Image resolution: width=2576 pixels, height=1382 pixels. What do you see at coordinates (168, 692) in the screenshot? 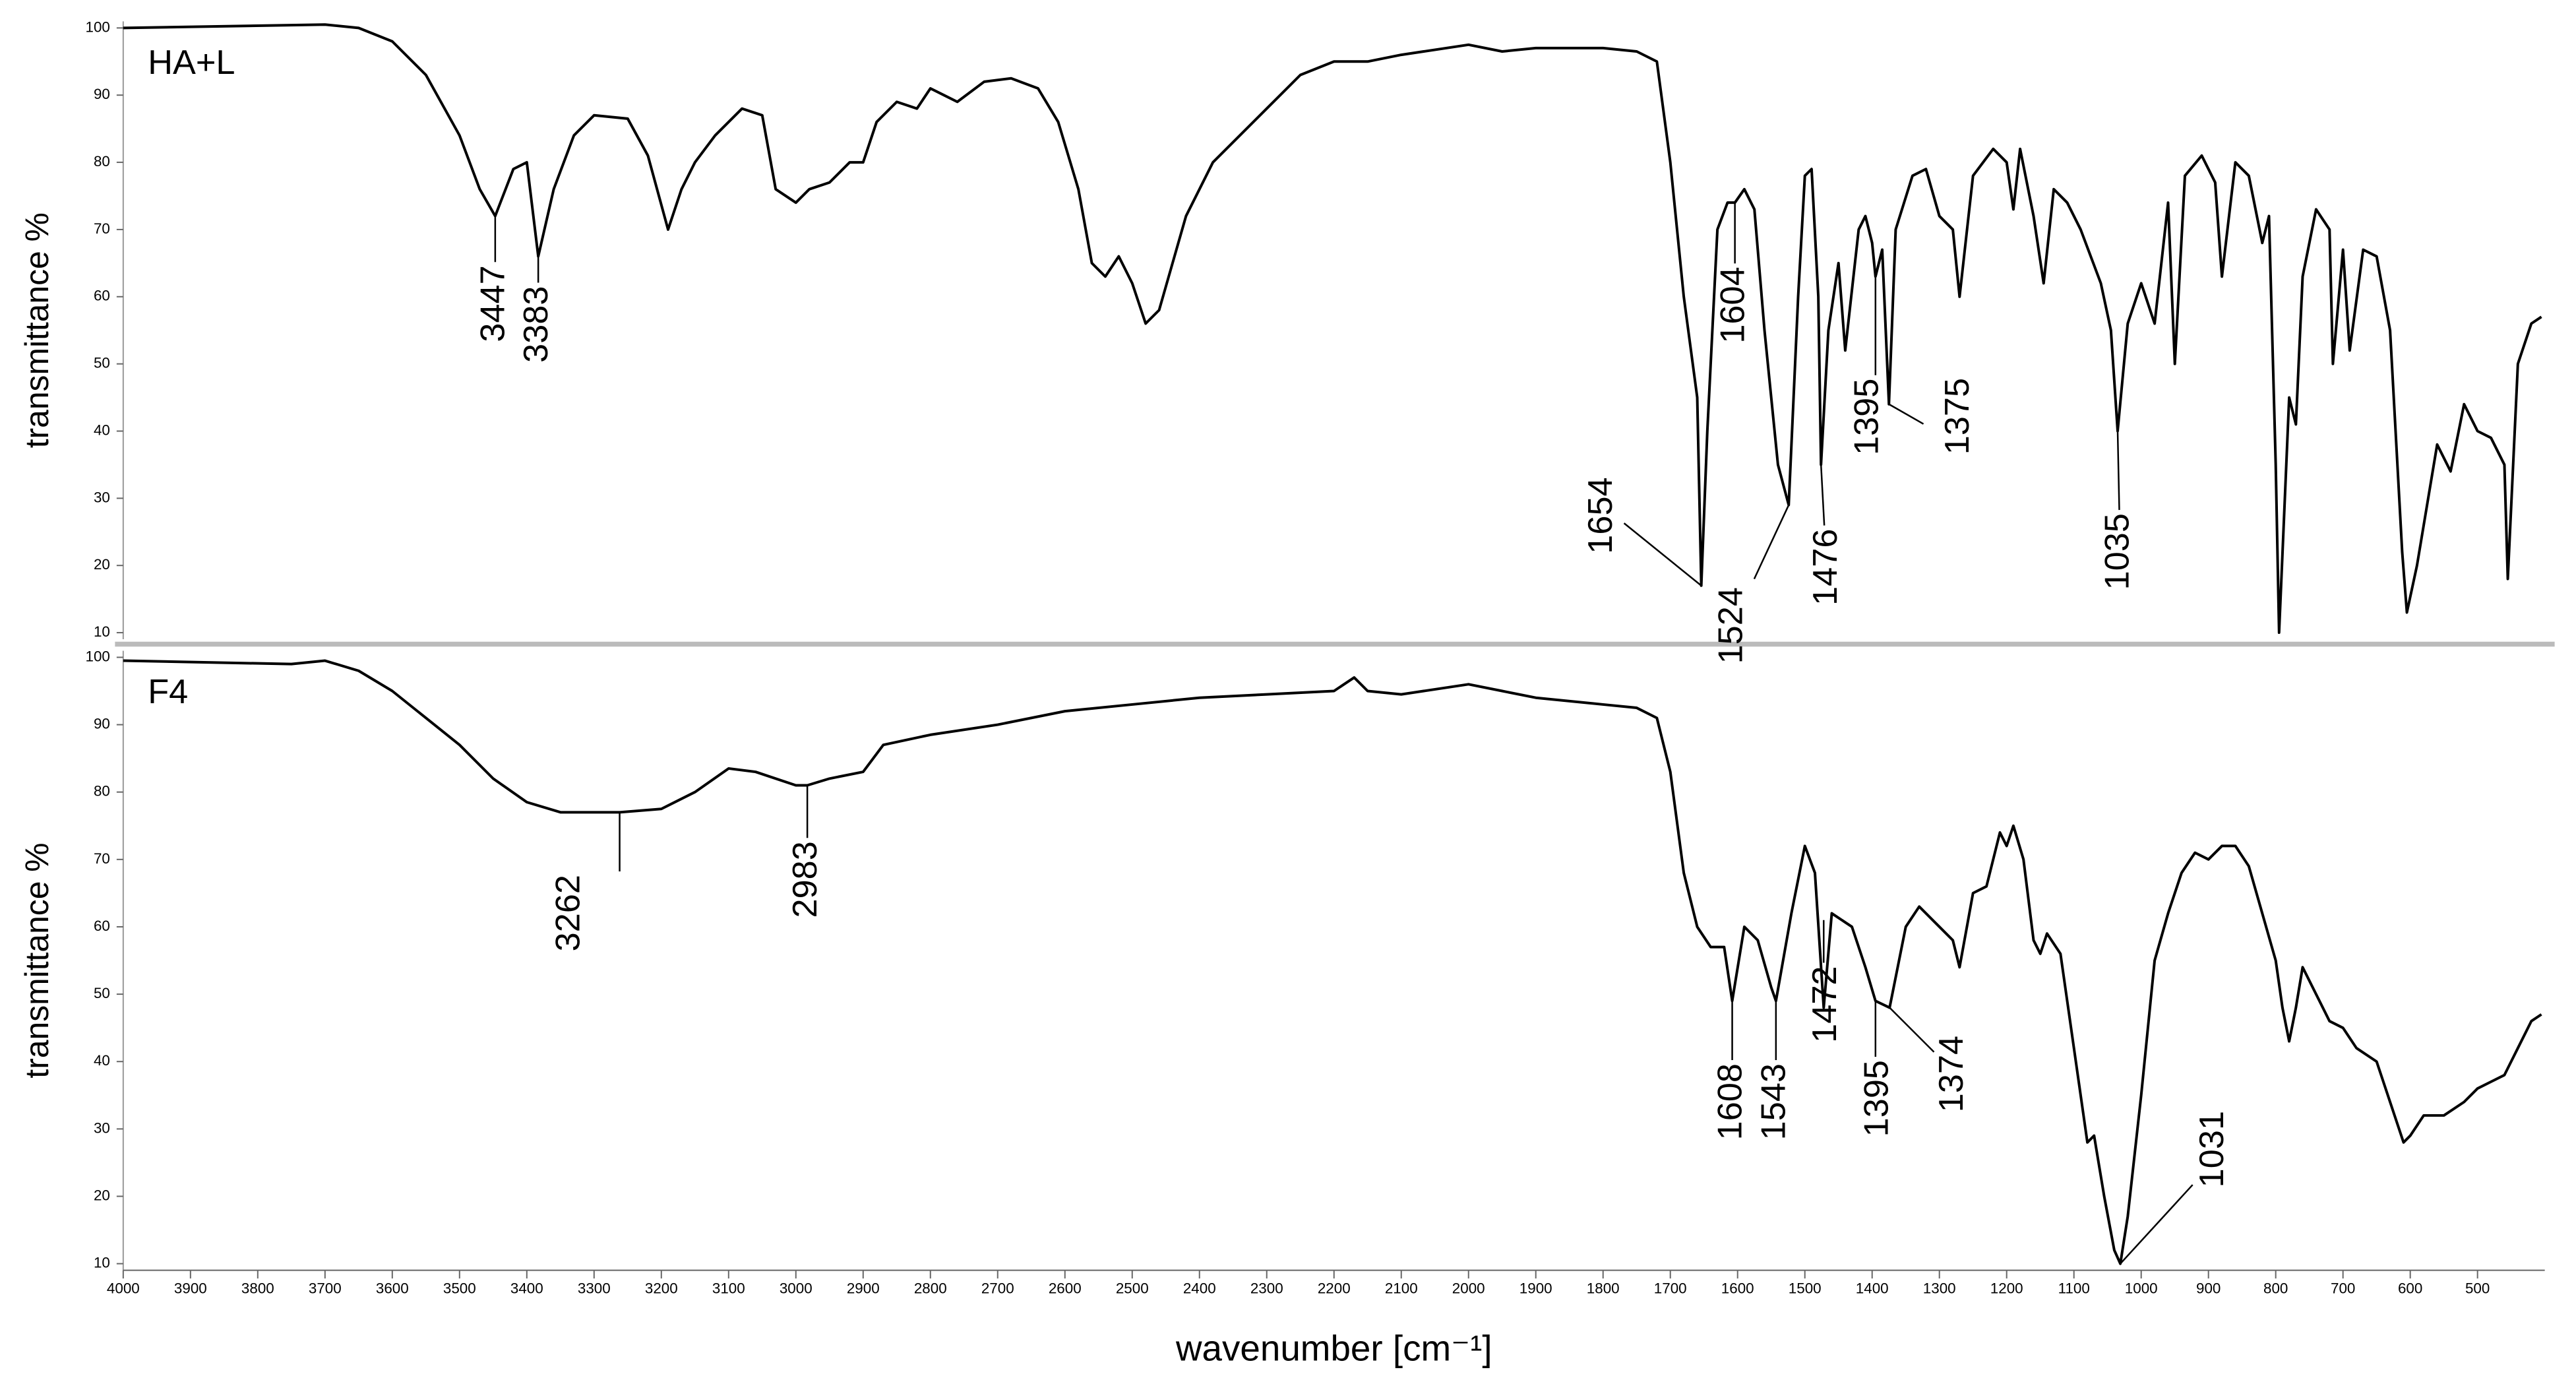
I see `panel-label: F4` at bounding box center [168, 692].